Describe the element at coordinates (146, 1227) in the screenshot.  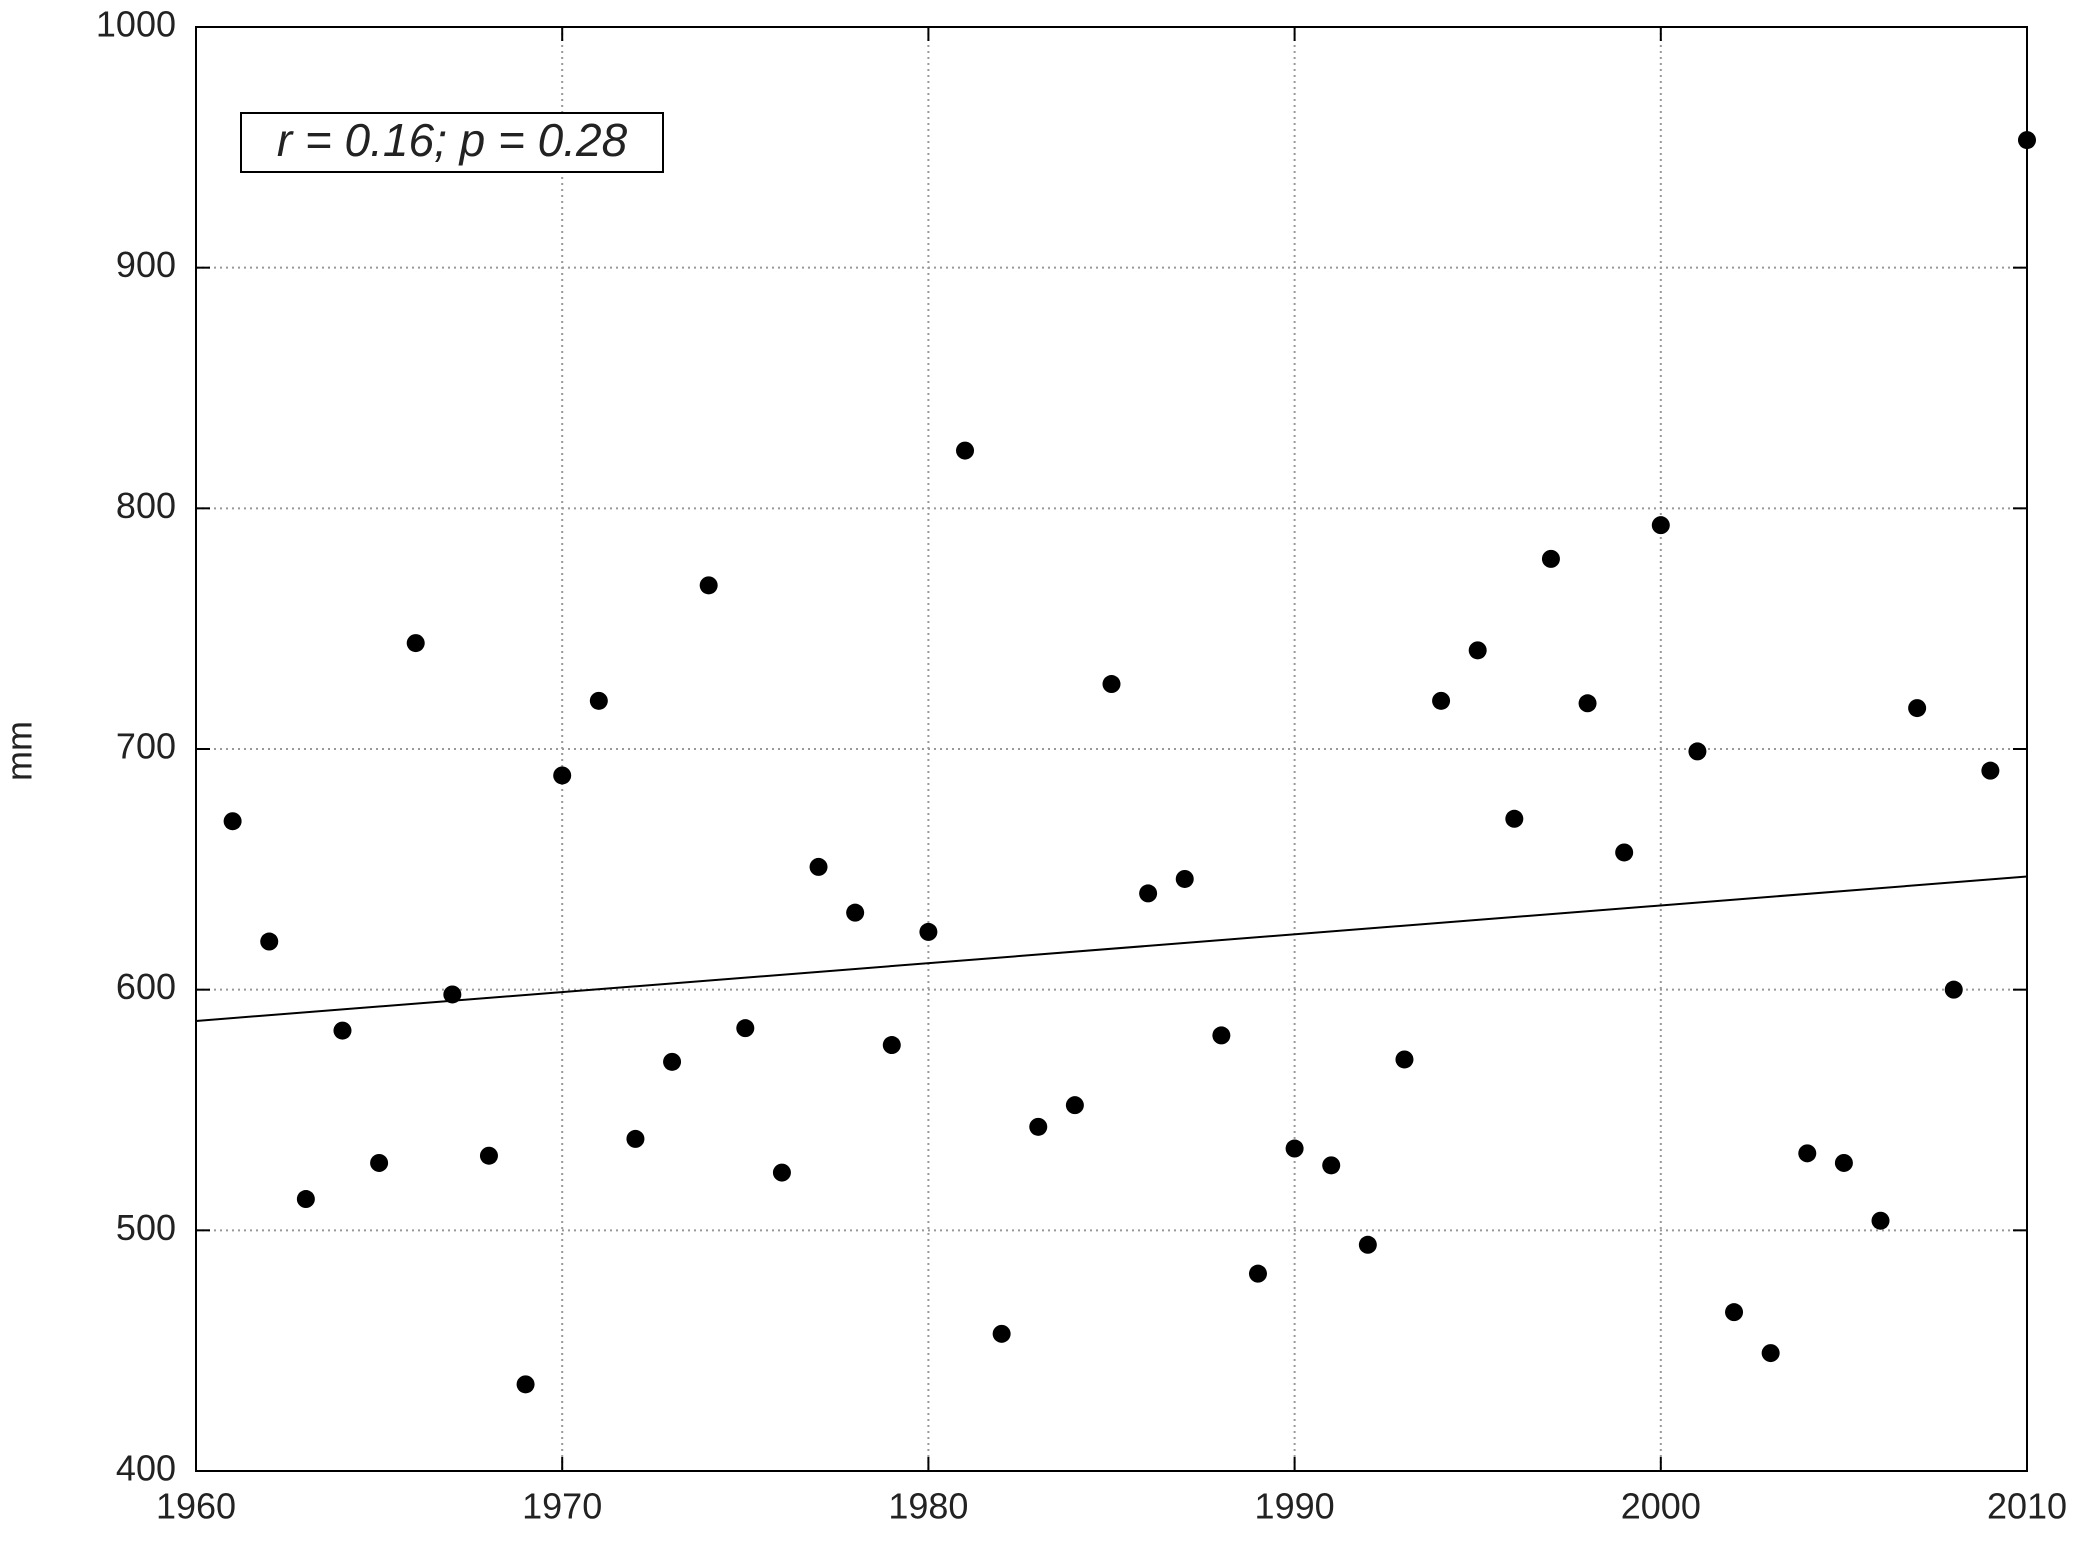
I see `y-tick-label: 500` at that location.